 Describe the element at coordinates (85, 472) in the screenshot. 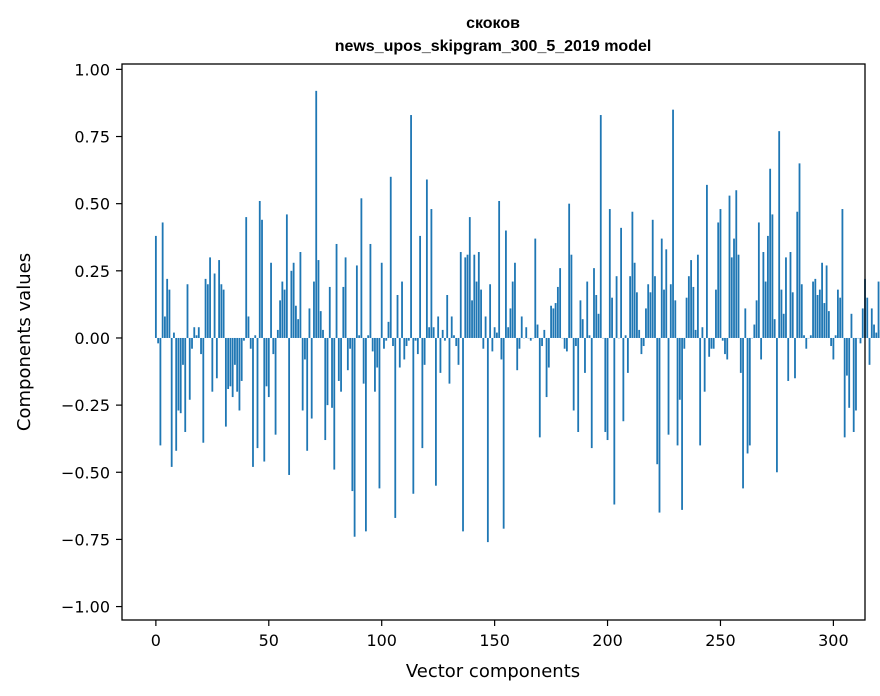

I see `y-tick-label-6: −0.50` at that location.